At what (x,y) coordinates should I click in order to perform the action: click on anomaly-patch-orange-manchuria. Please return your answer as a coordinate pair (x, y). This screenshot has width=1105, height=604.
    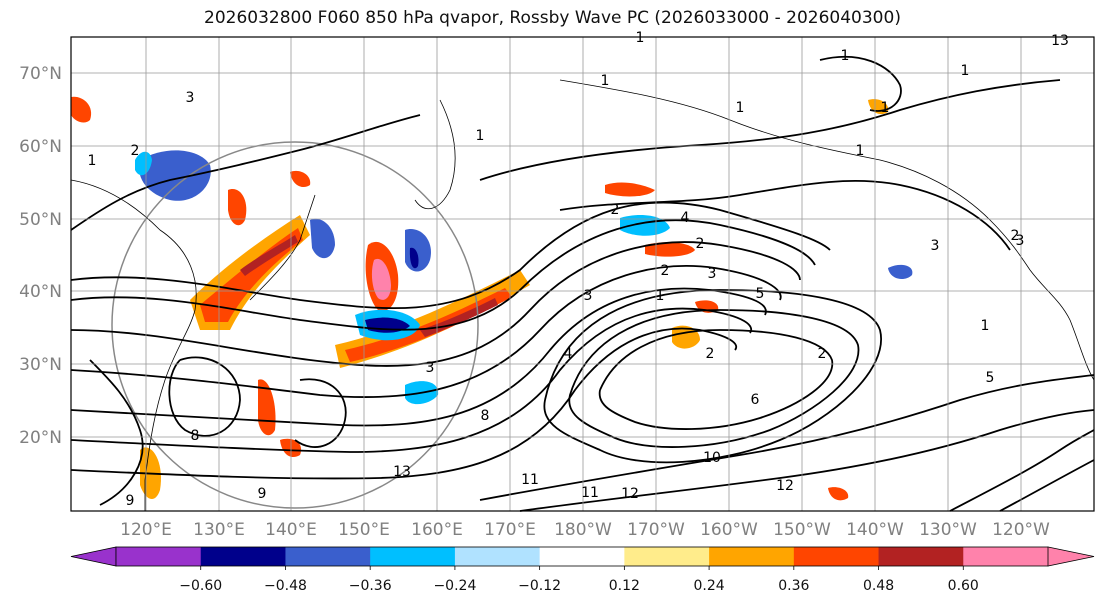
    Looking at the image, I should click on (237, 207).